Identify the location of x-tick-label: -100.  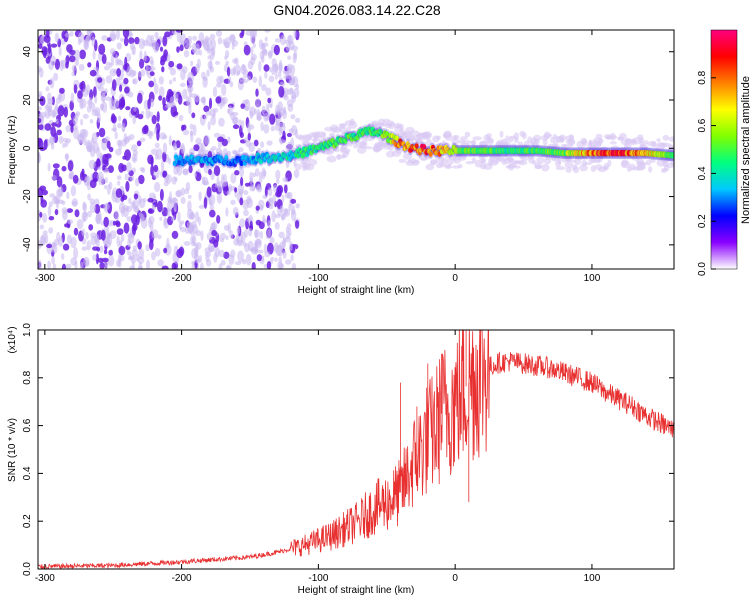
(318, 278).